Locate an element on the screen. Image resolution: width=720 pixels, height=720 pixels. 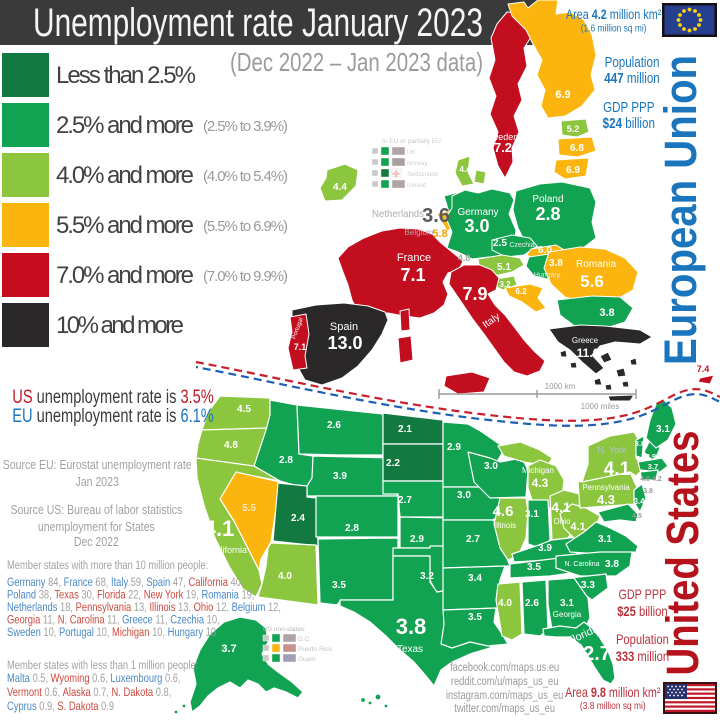
svg-text: Texas is located at coordinates (410, 649).